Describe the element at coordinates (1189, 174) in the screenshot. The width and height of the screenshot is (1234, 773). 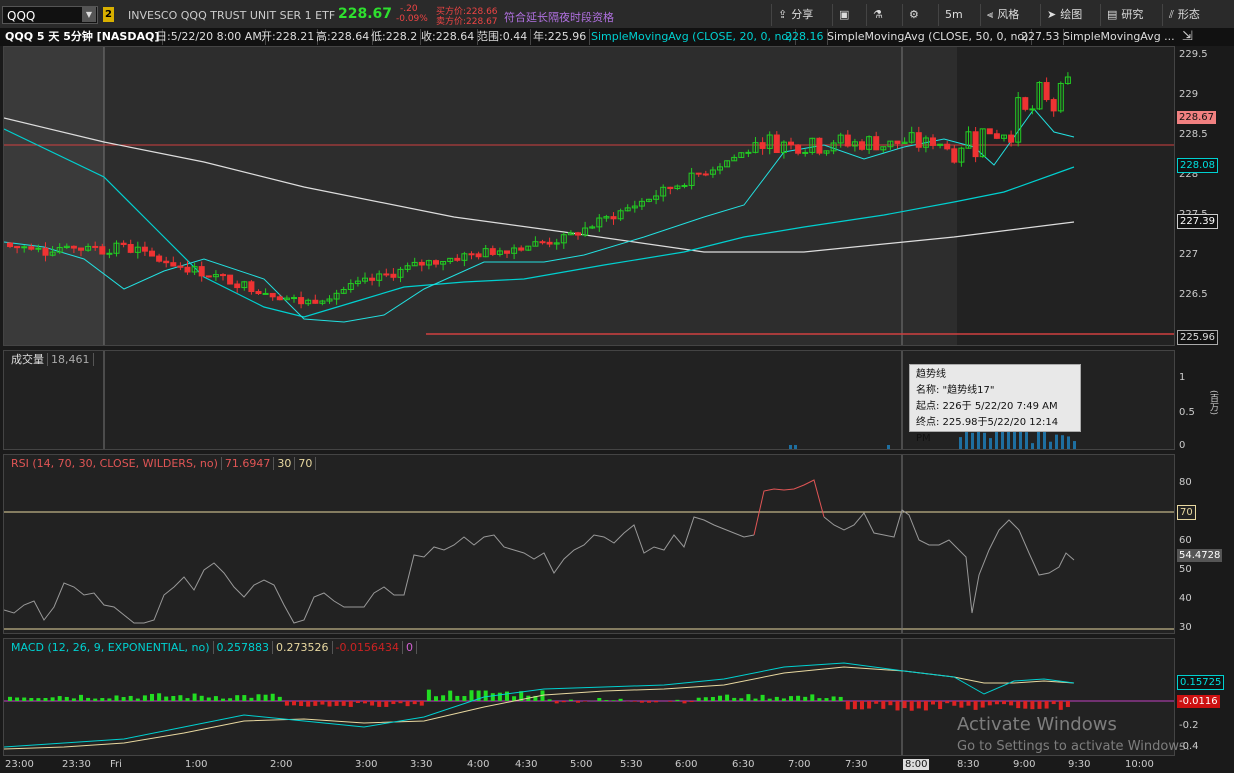
I see `price-tick: 228` at that location.